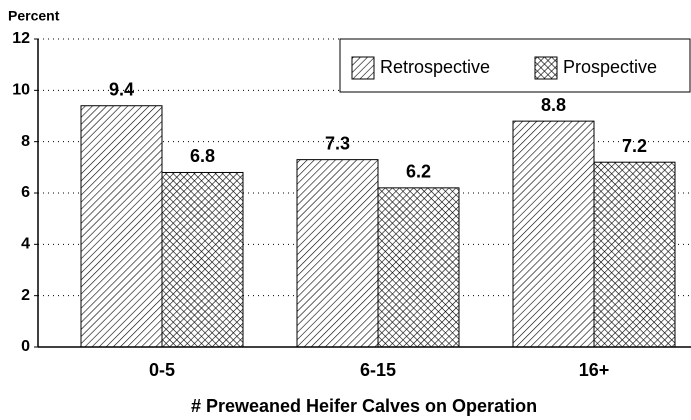 Image resolution: width=691 pixels, height=420 pixels. What do you see at coordinates (25, 346) in the screenshot?
I see `y-tick-label: 0` at bounding box center [25, 346].